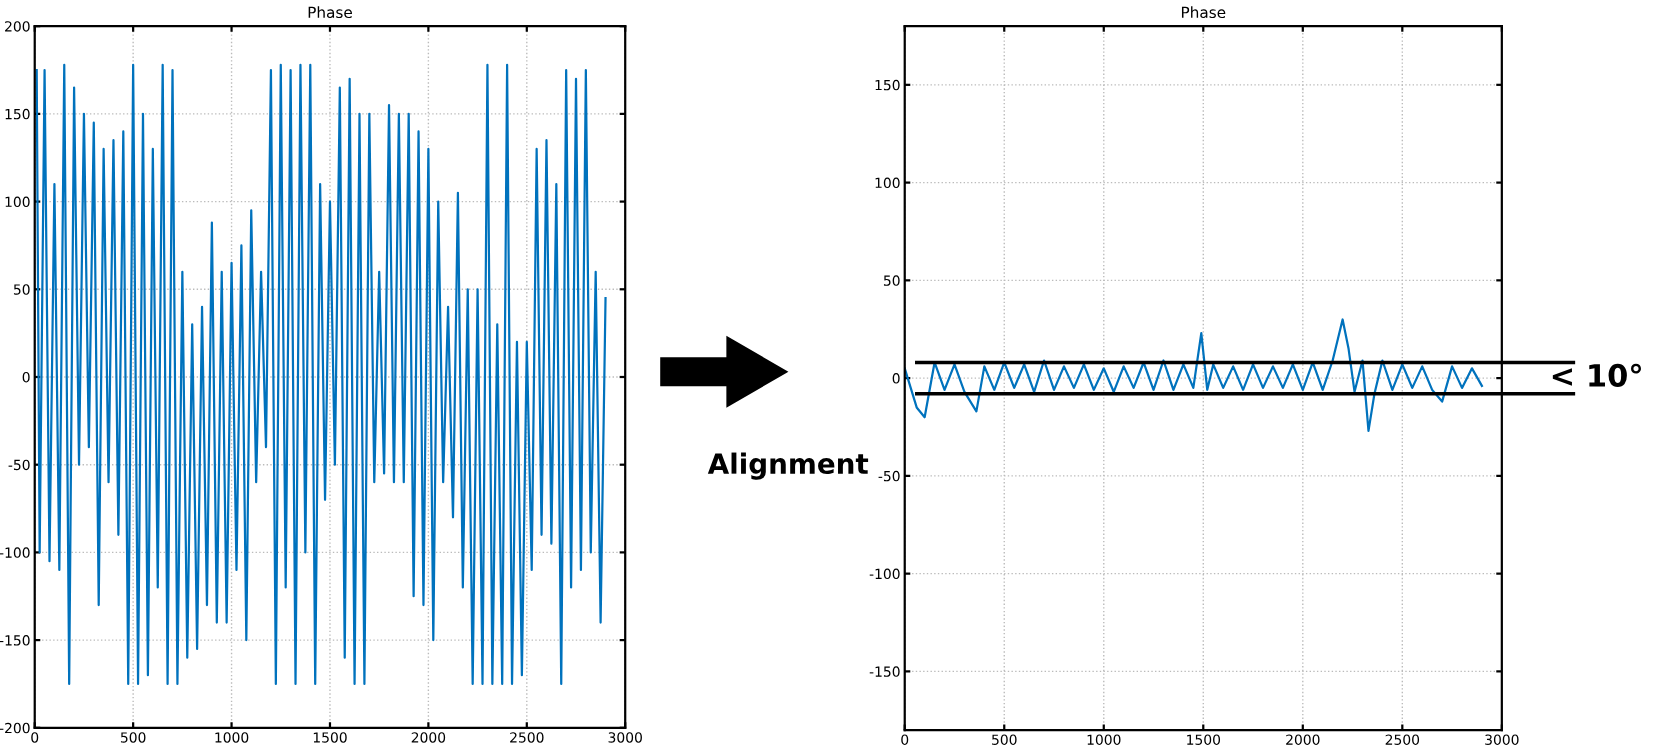 The width and height of the screenshot is (1654, 748). I want to click on text: Alignment, so click(788, 466).